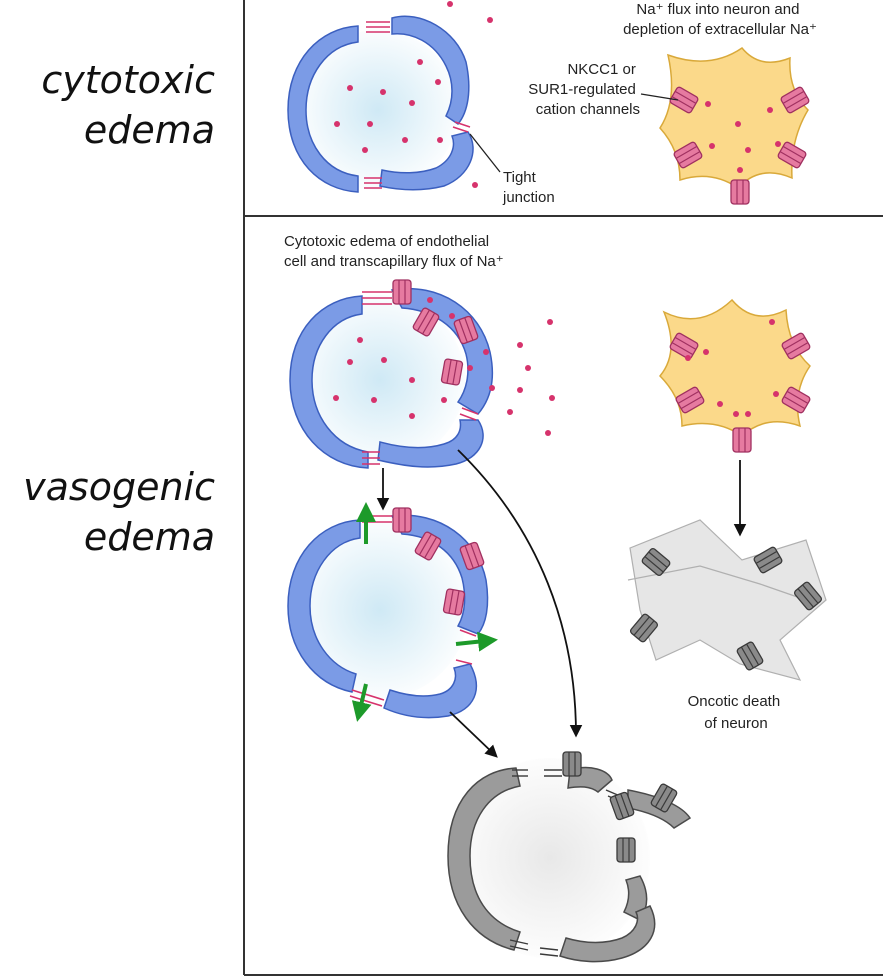 This screenshot has height=979, width=883. I want to click on capillary-leaky, so click(388, 613).